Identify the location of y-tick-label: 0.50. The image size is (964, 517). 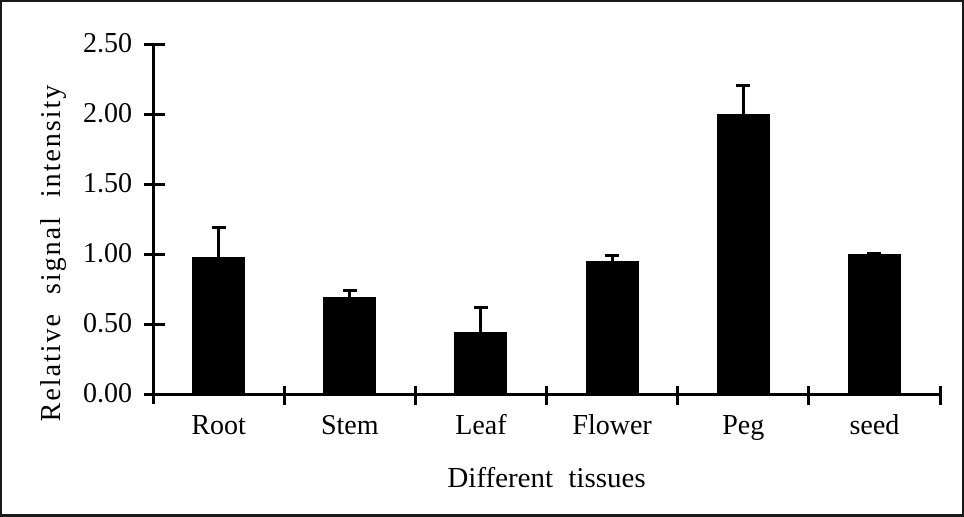
(107, 323).